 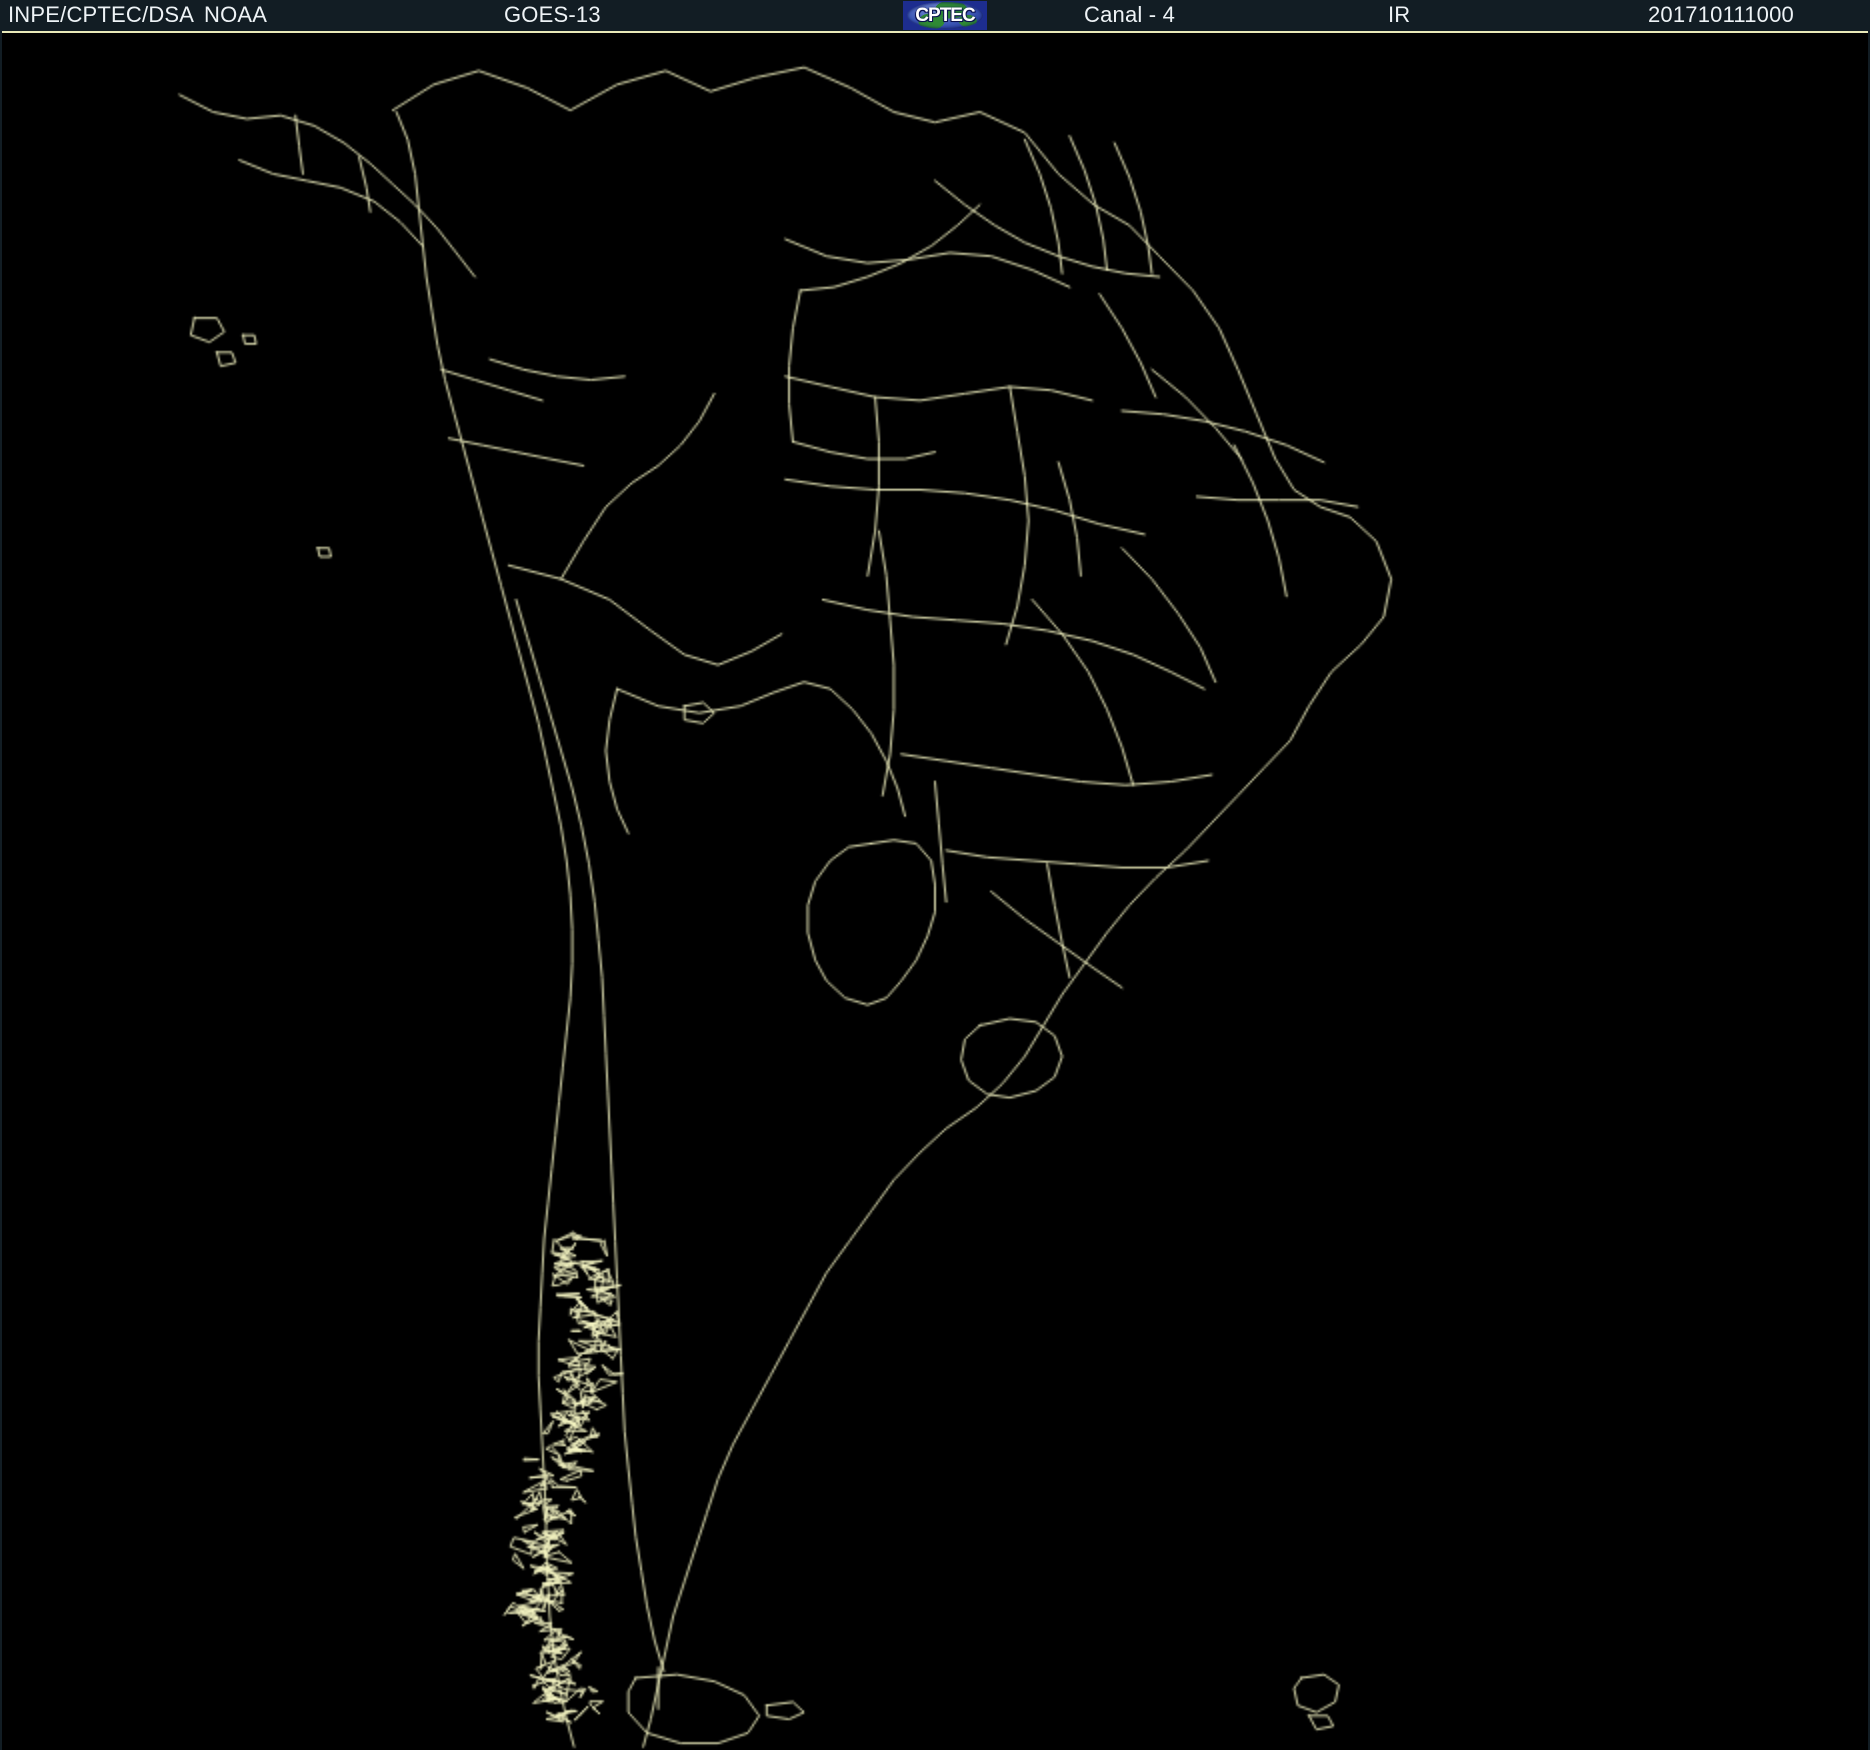 I want to click on cptec-logo: CPTEC, so click(x=945, y=15).